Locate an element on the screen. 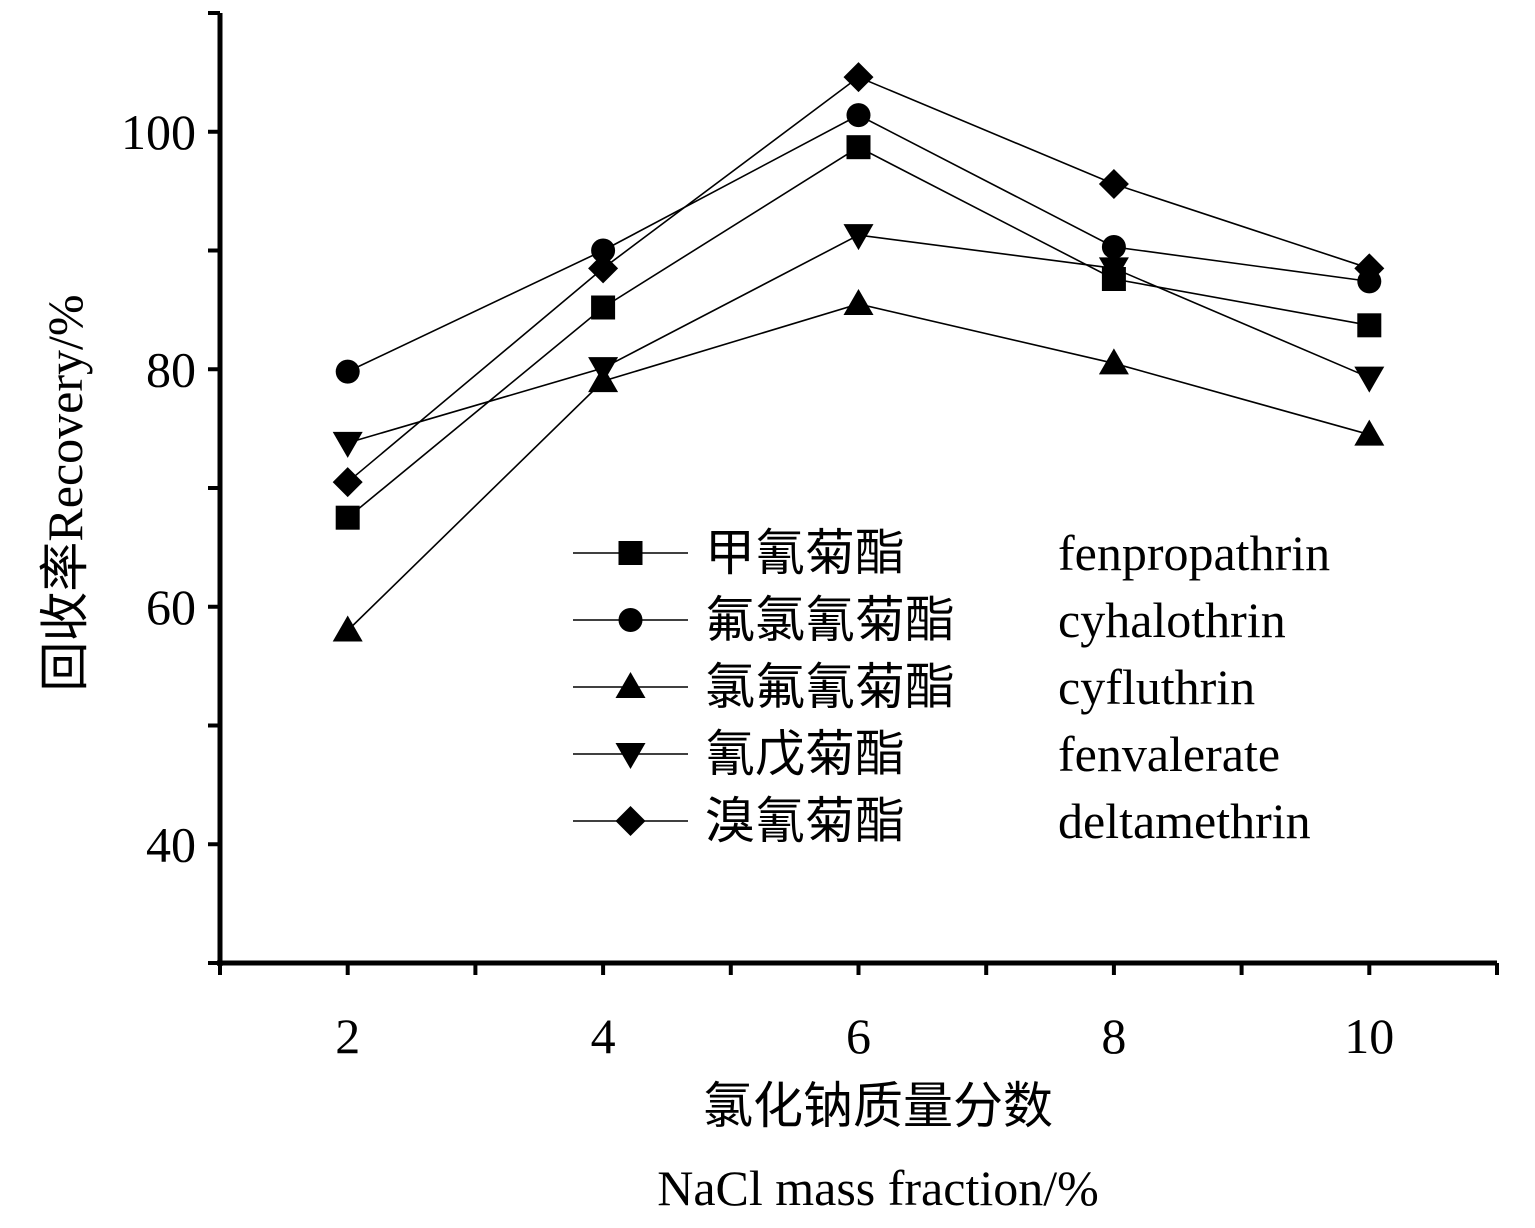 Image resolution: width=1535 pixels, height=1228 pixels. x-tick-label: 6 is located at coordinates (858, 1036).